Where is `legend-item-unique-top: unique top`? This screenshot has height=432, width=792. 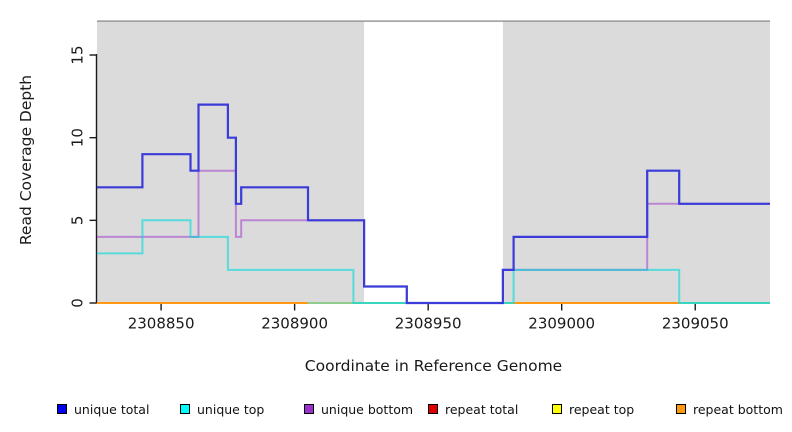 legend-item-unique-top: unique top is located at coordinates (222, 409).